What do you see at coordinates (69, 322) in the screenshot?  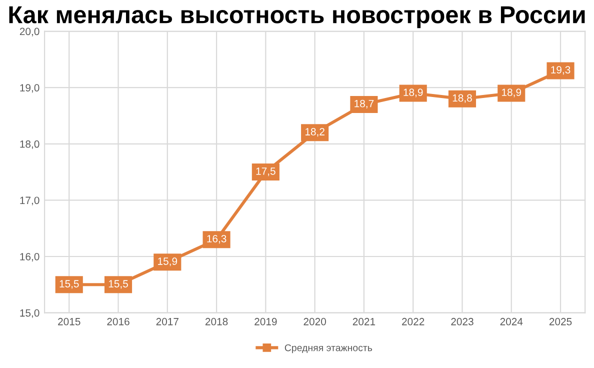 I see `x-tick-label: 2015` at bounding box center [69, 322].